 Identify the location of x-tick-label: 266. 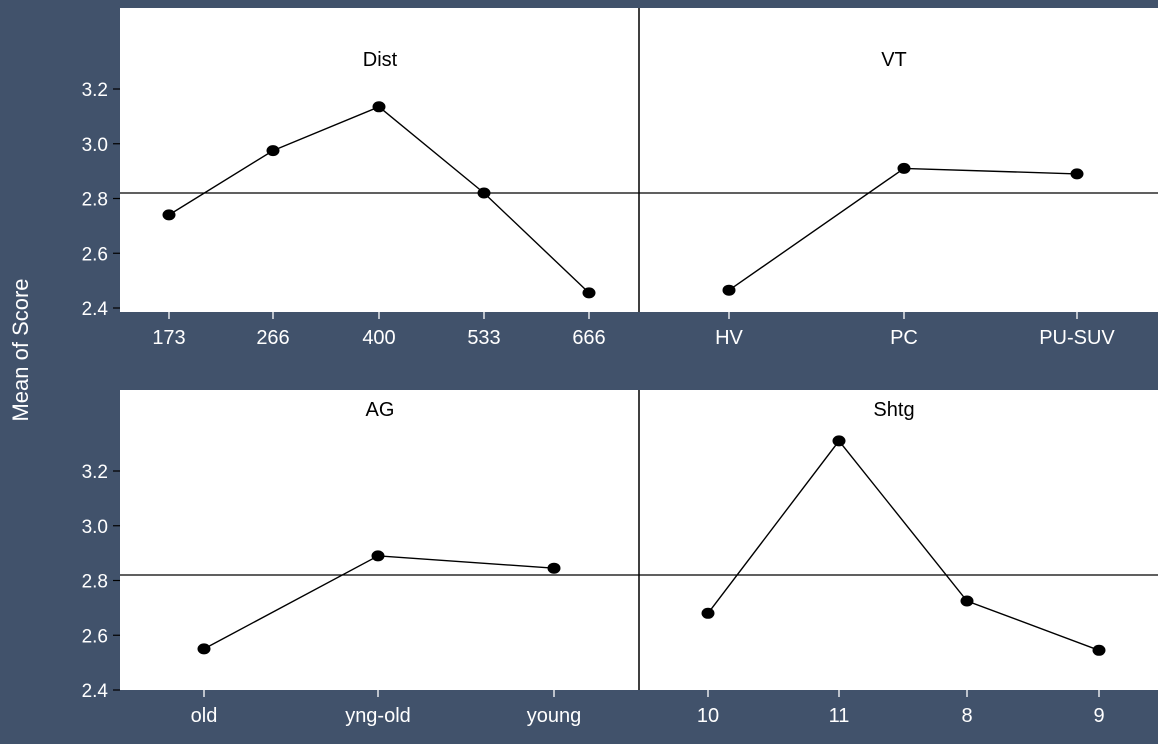
(272, 338).